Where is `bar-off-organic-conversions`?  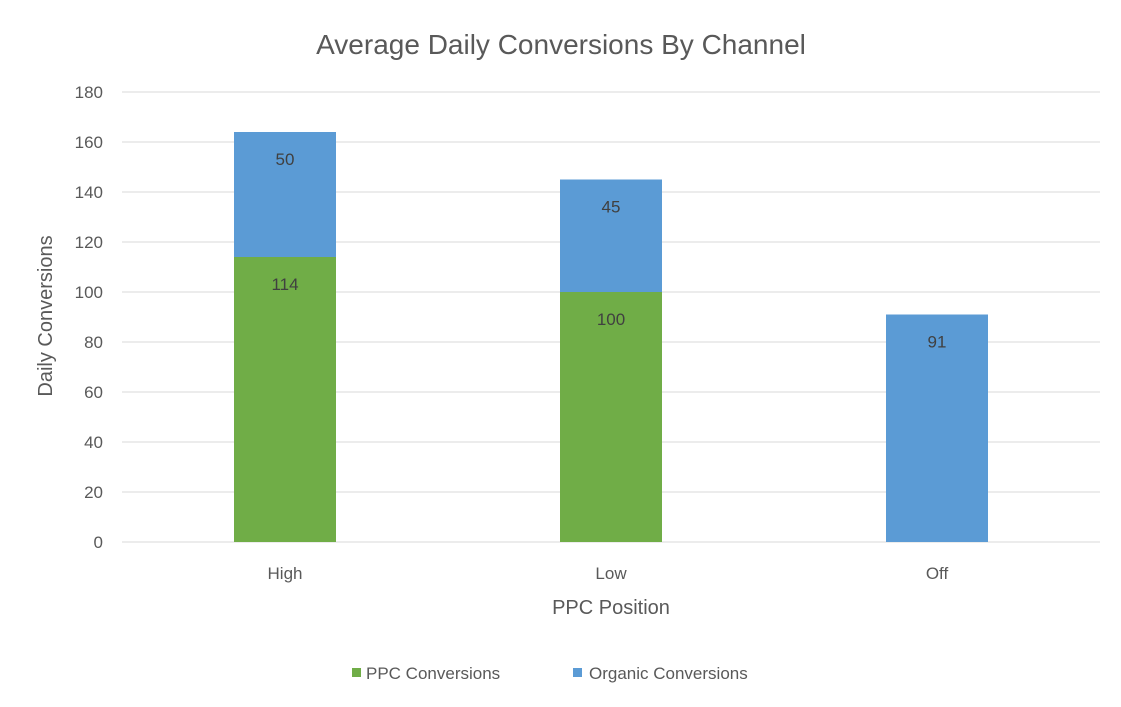 bar-off-organic-conversions is located at coordinates (937, 428).